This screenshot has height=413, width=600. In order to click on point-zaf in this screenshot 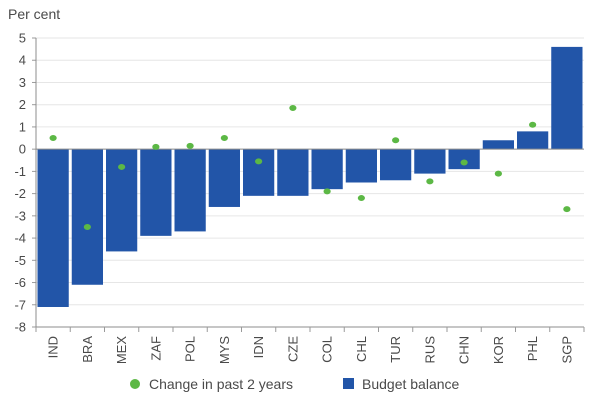, I will do `click(156, 146)`.